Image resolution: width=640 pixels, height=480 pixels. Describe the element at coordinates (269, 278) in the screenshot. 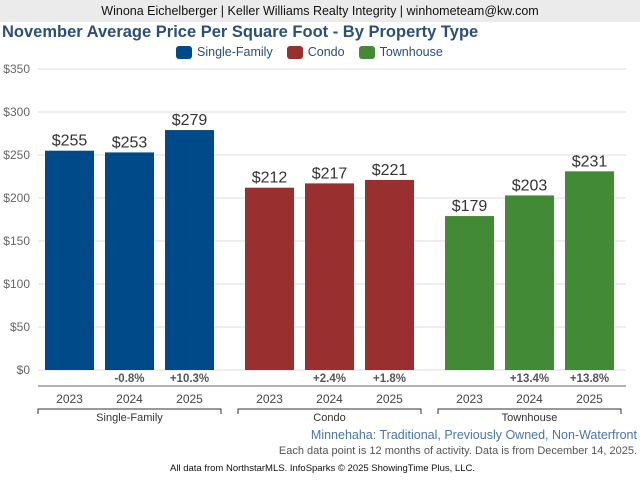

I see `bar-condo-2023` at that location.